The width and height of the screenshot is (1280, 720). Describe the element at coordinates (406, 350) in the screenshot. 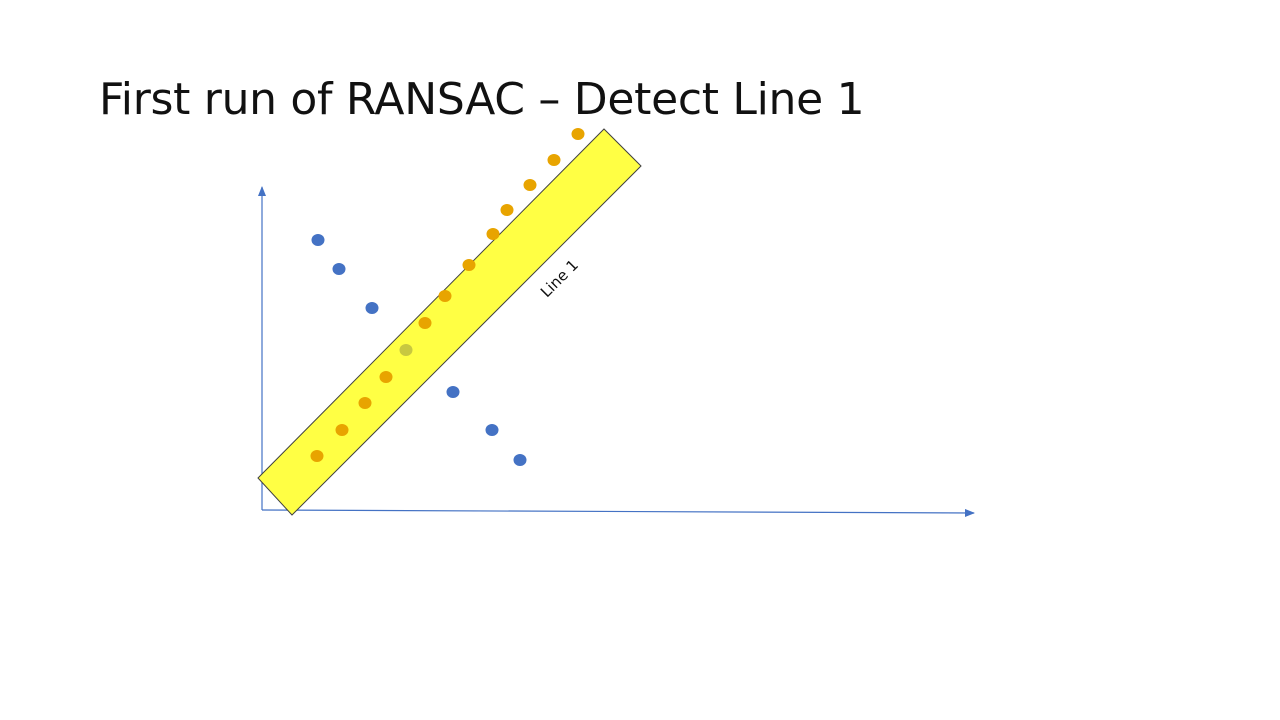

I see `highlighted-inlier-point` at that location.